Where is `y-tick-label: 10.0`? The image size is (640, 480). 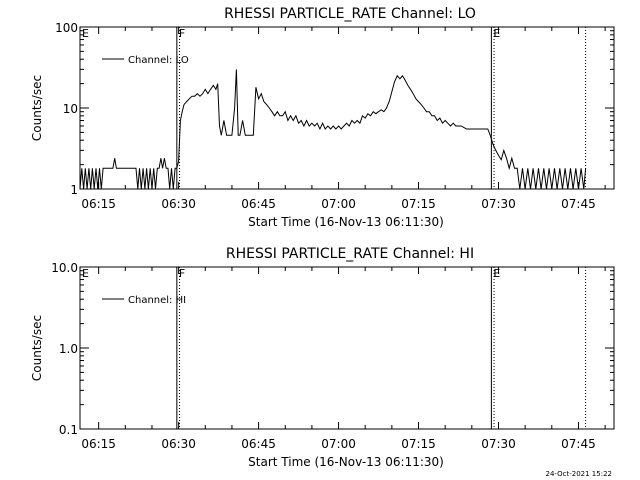 y-tick-label: 10.0 is located at coordinates (64, 268).